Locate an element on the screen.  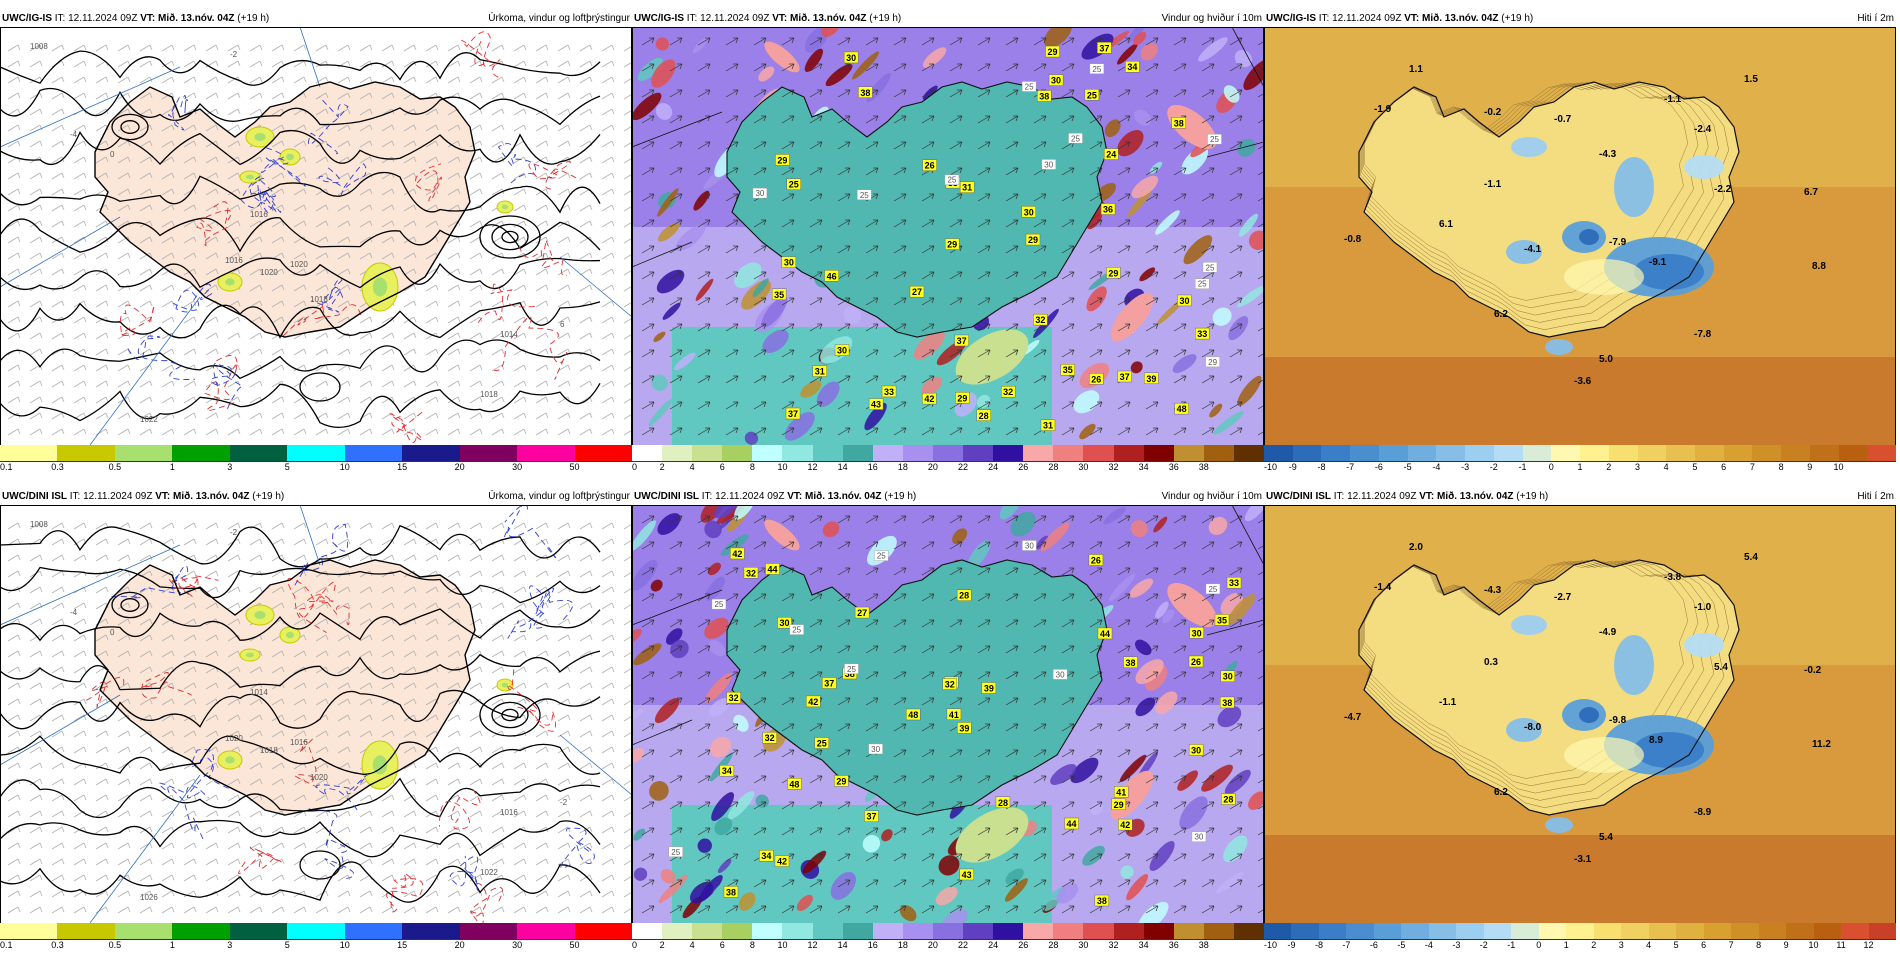
svg-text: 48 is located at coordinates (1182, 409).